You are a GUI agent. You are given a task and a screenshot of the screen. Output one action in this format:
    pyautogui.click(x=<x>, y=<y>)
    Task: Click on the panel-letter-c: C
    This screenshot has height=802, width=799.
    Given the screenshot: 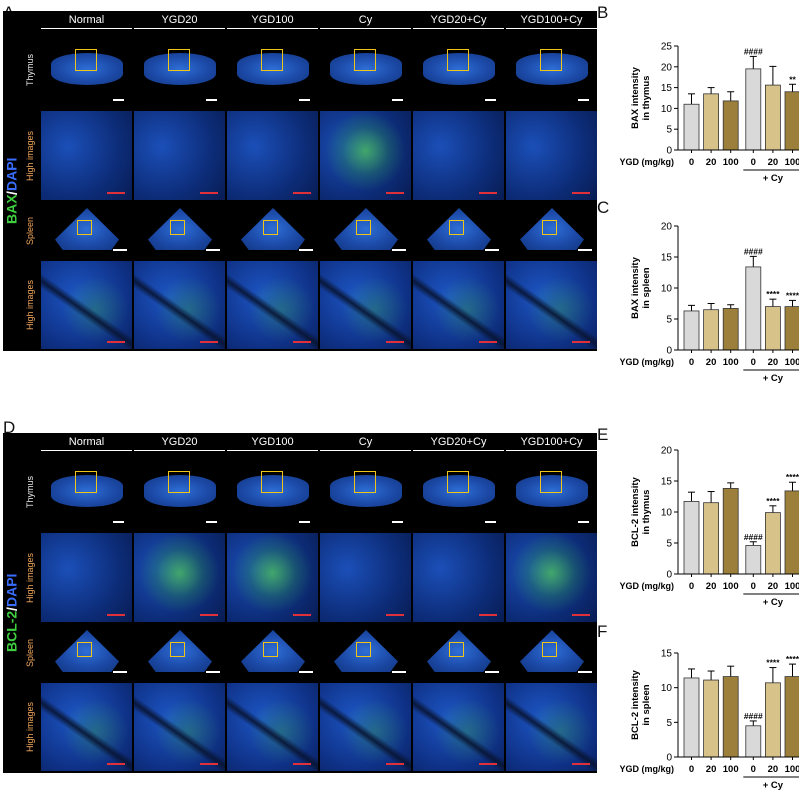 What is the action you would take?
    pyautogui.click(x=603, y=207)
    